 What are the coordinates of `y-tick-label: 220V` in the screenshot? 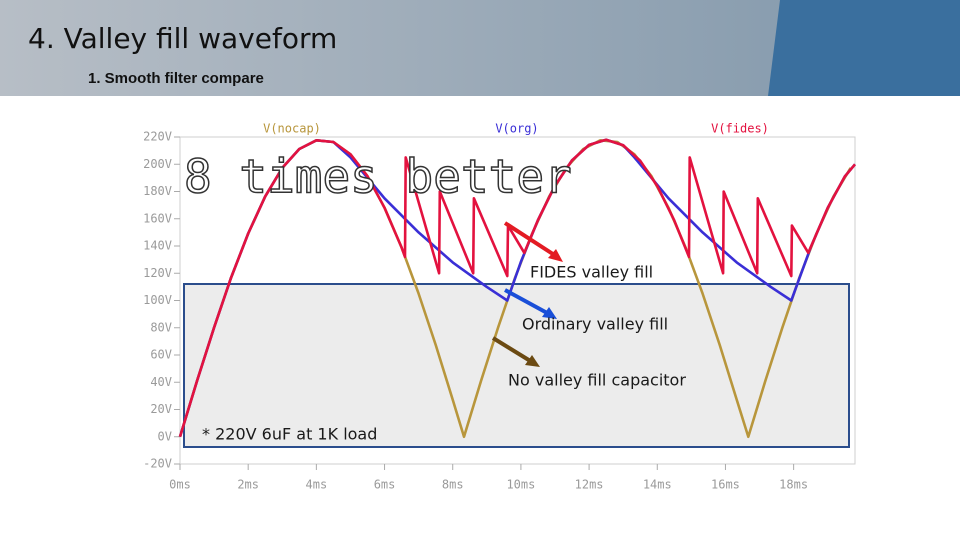 It's located at (157, 137).